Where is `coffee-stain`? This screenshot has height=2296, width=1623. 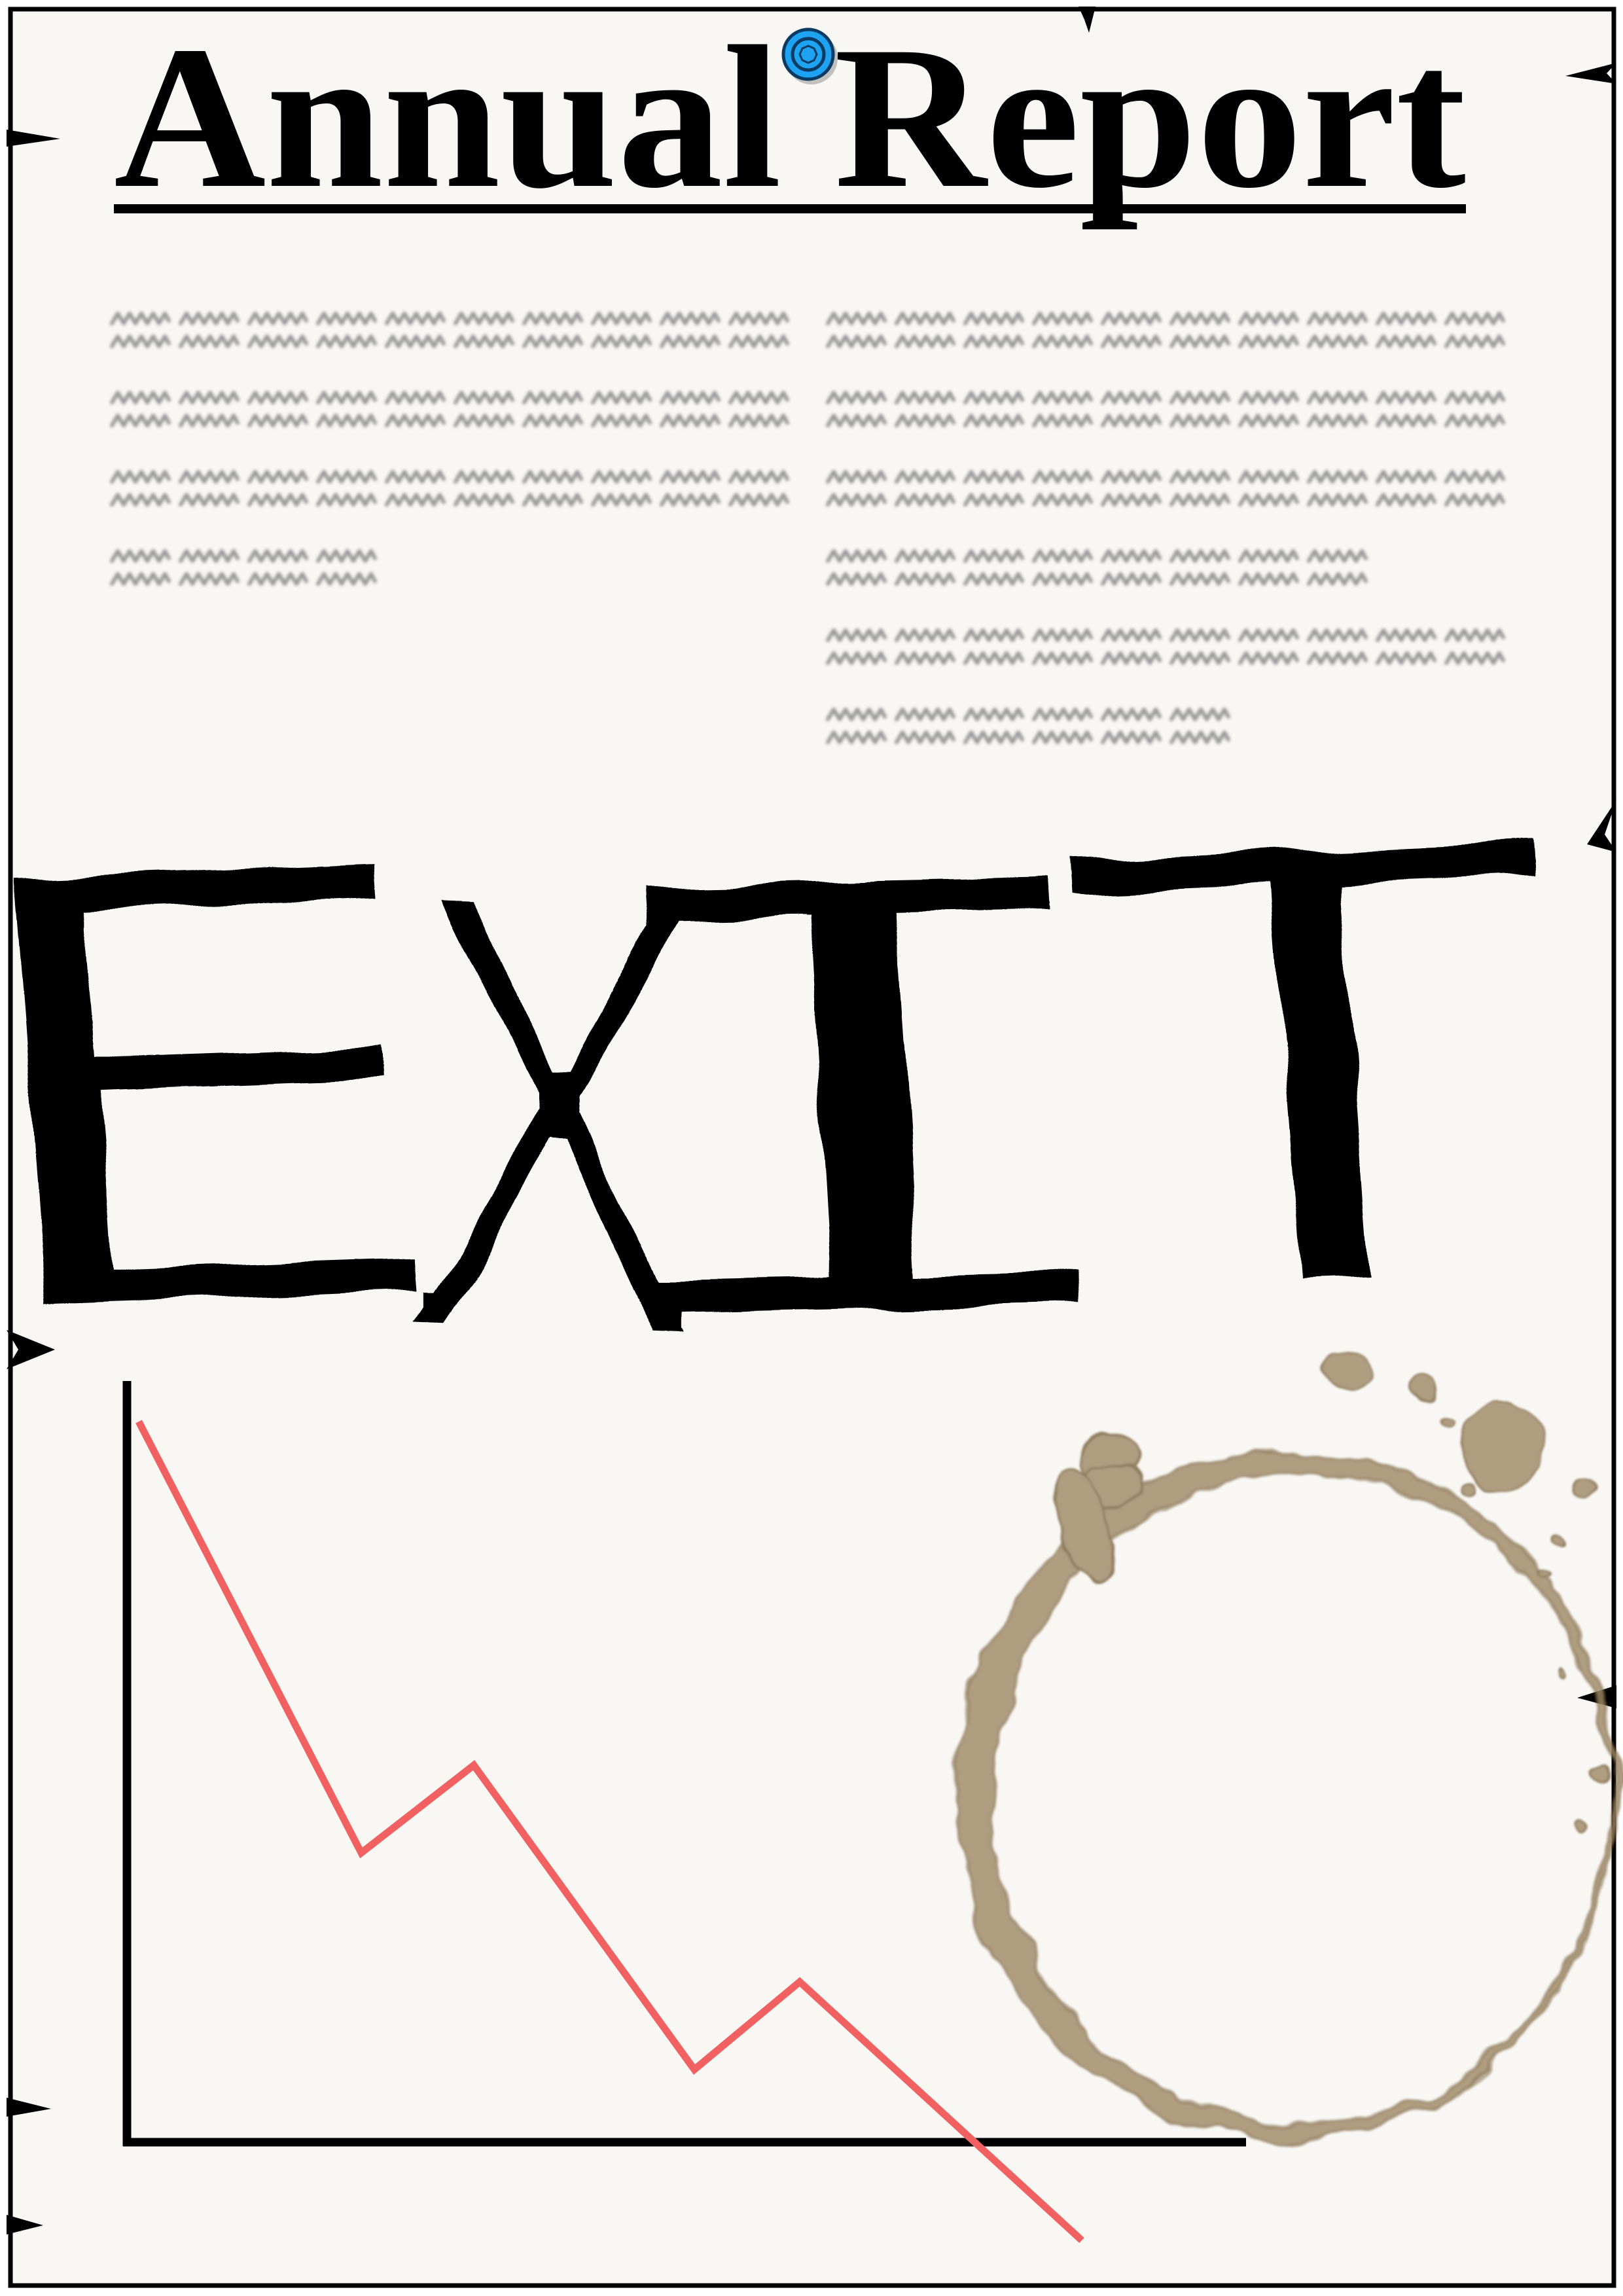
coffee-stain is located at coordinates (1286, 1746).